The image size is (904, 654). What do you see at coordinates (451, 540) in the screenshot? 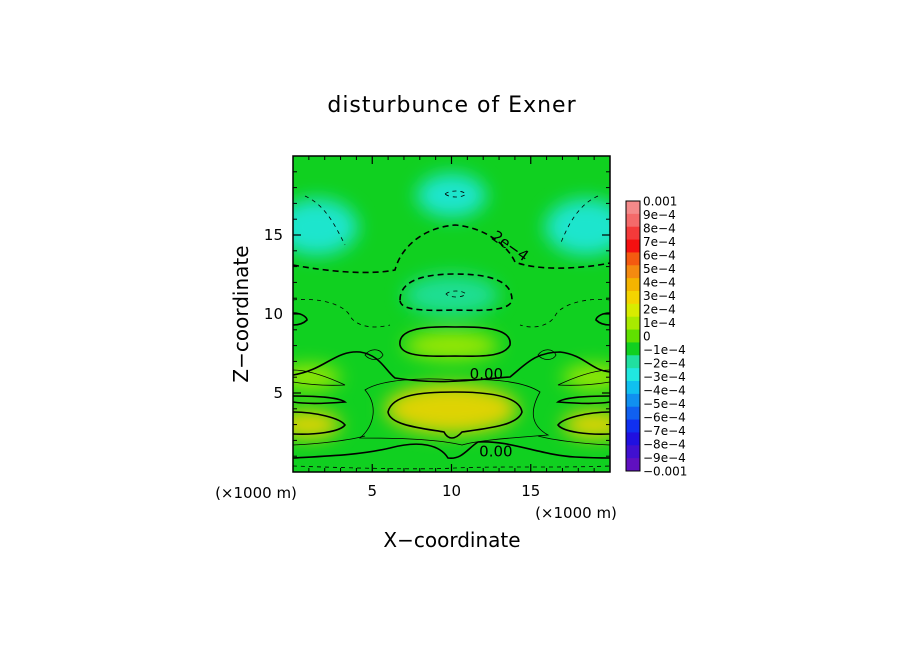
I see `x-axis-label: X−coordinate` at bounding box center [451, 540].